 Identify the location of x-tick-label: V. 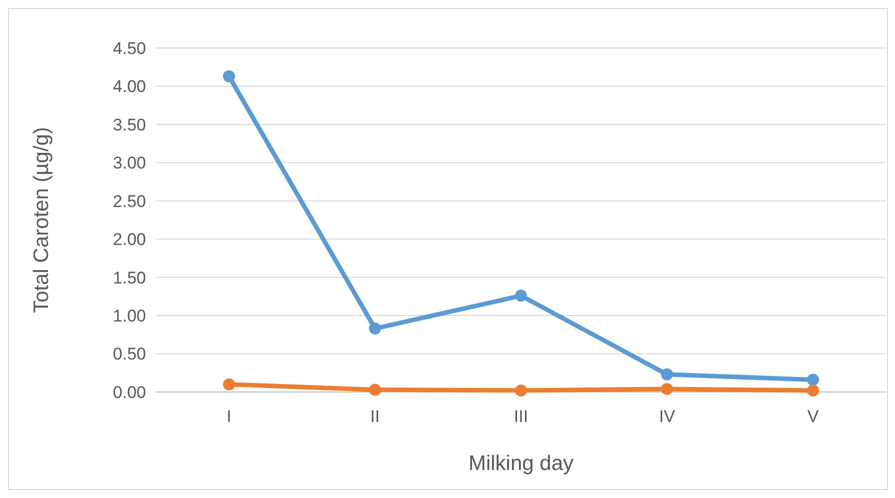
(813, 416).